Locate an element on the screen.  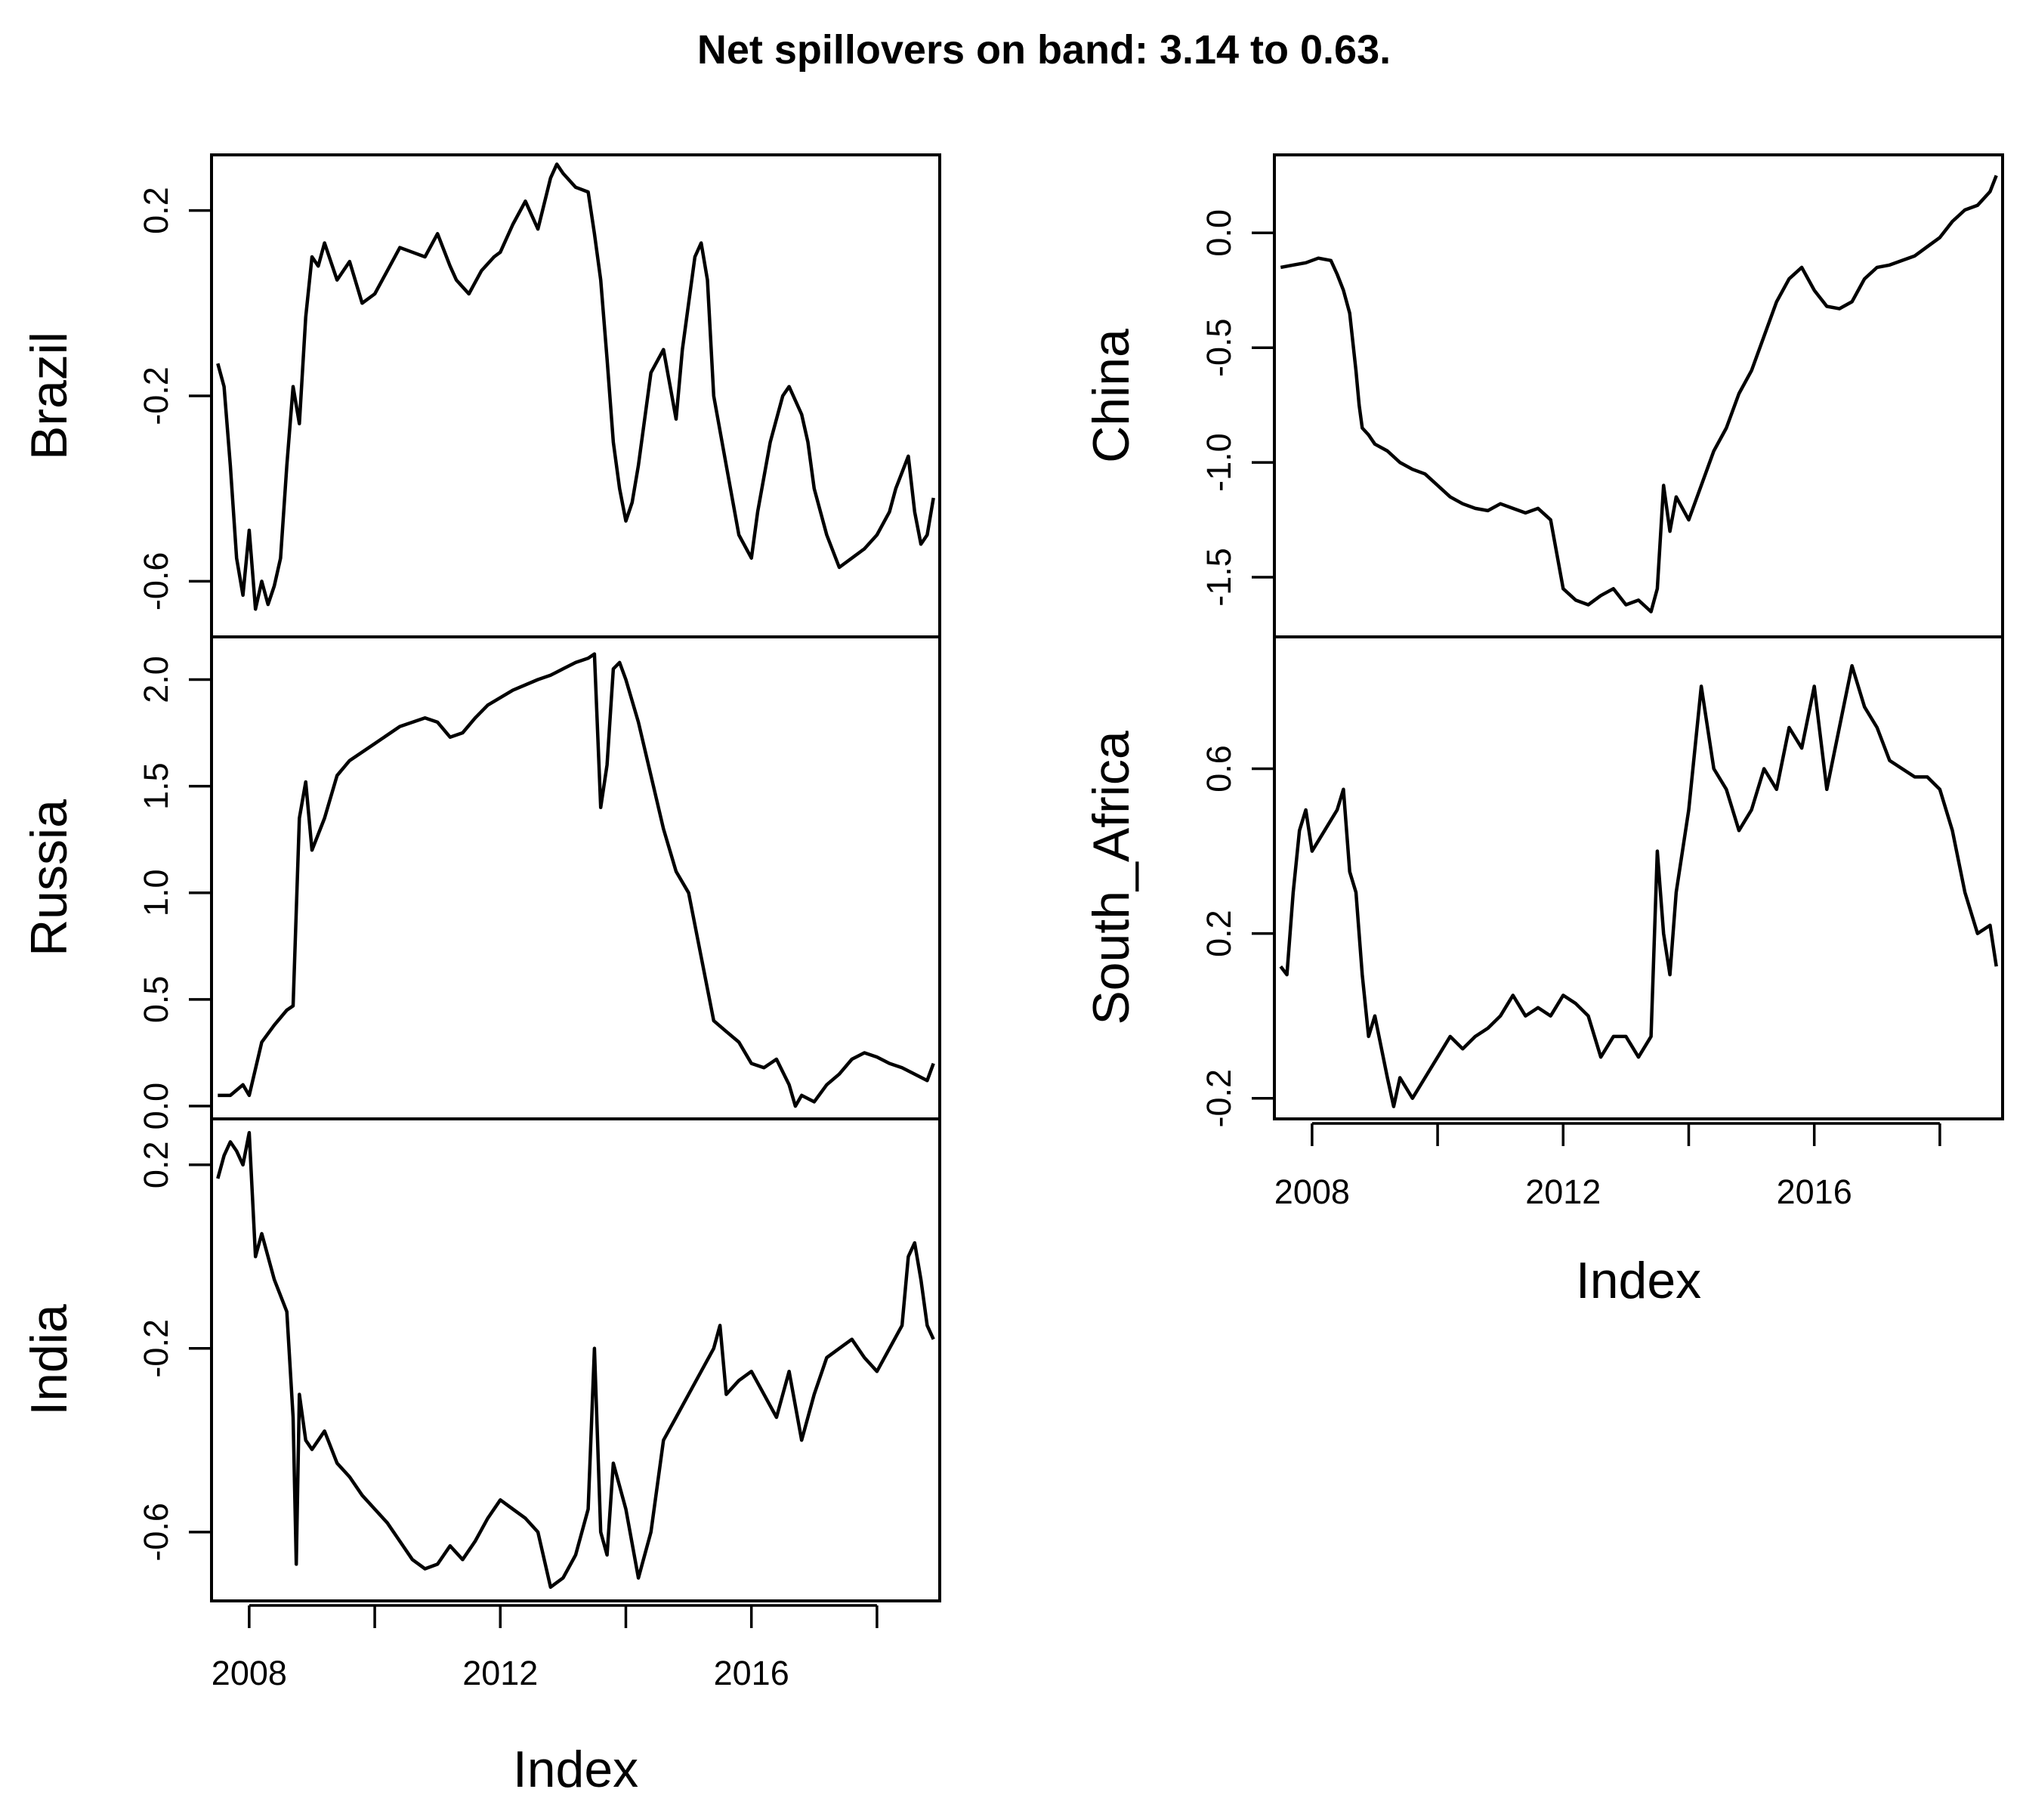
x-axis-label-left: Index is located at coordinates (575, 1769).